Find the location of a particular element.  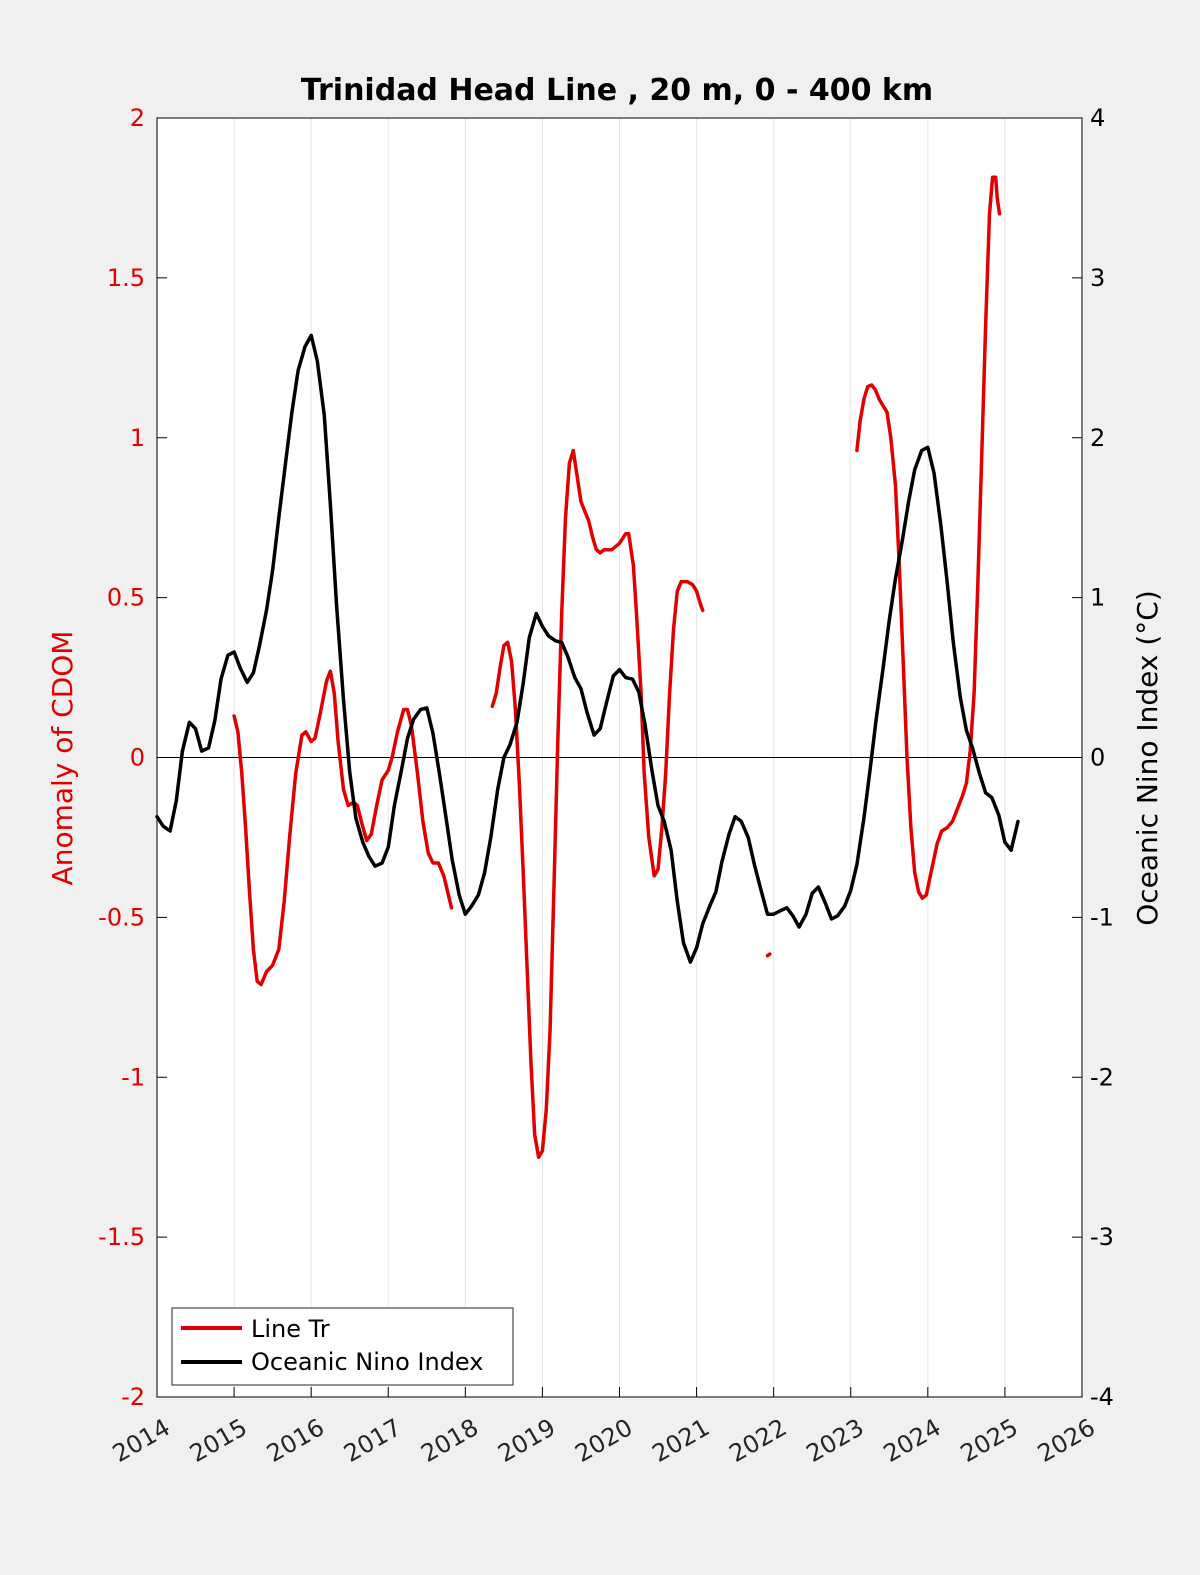

right-y-tick-label: 2 is located at coordinates (1097, 438).